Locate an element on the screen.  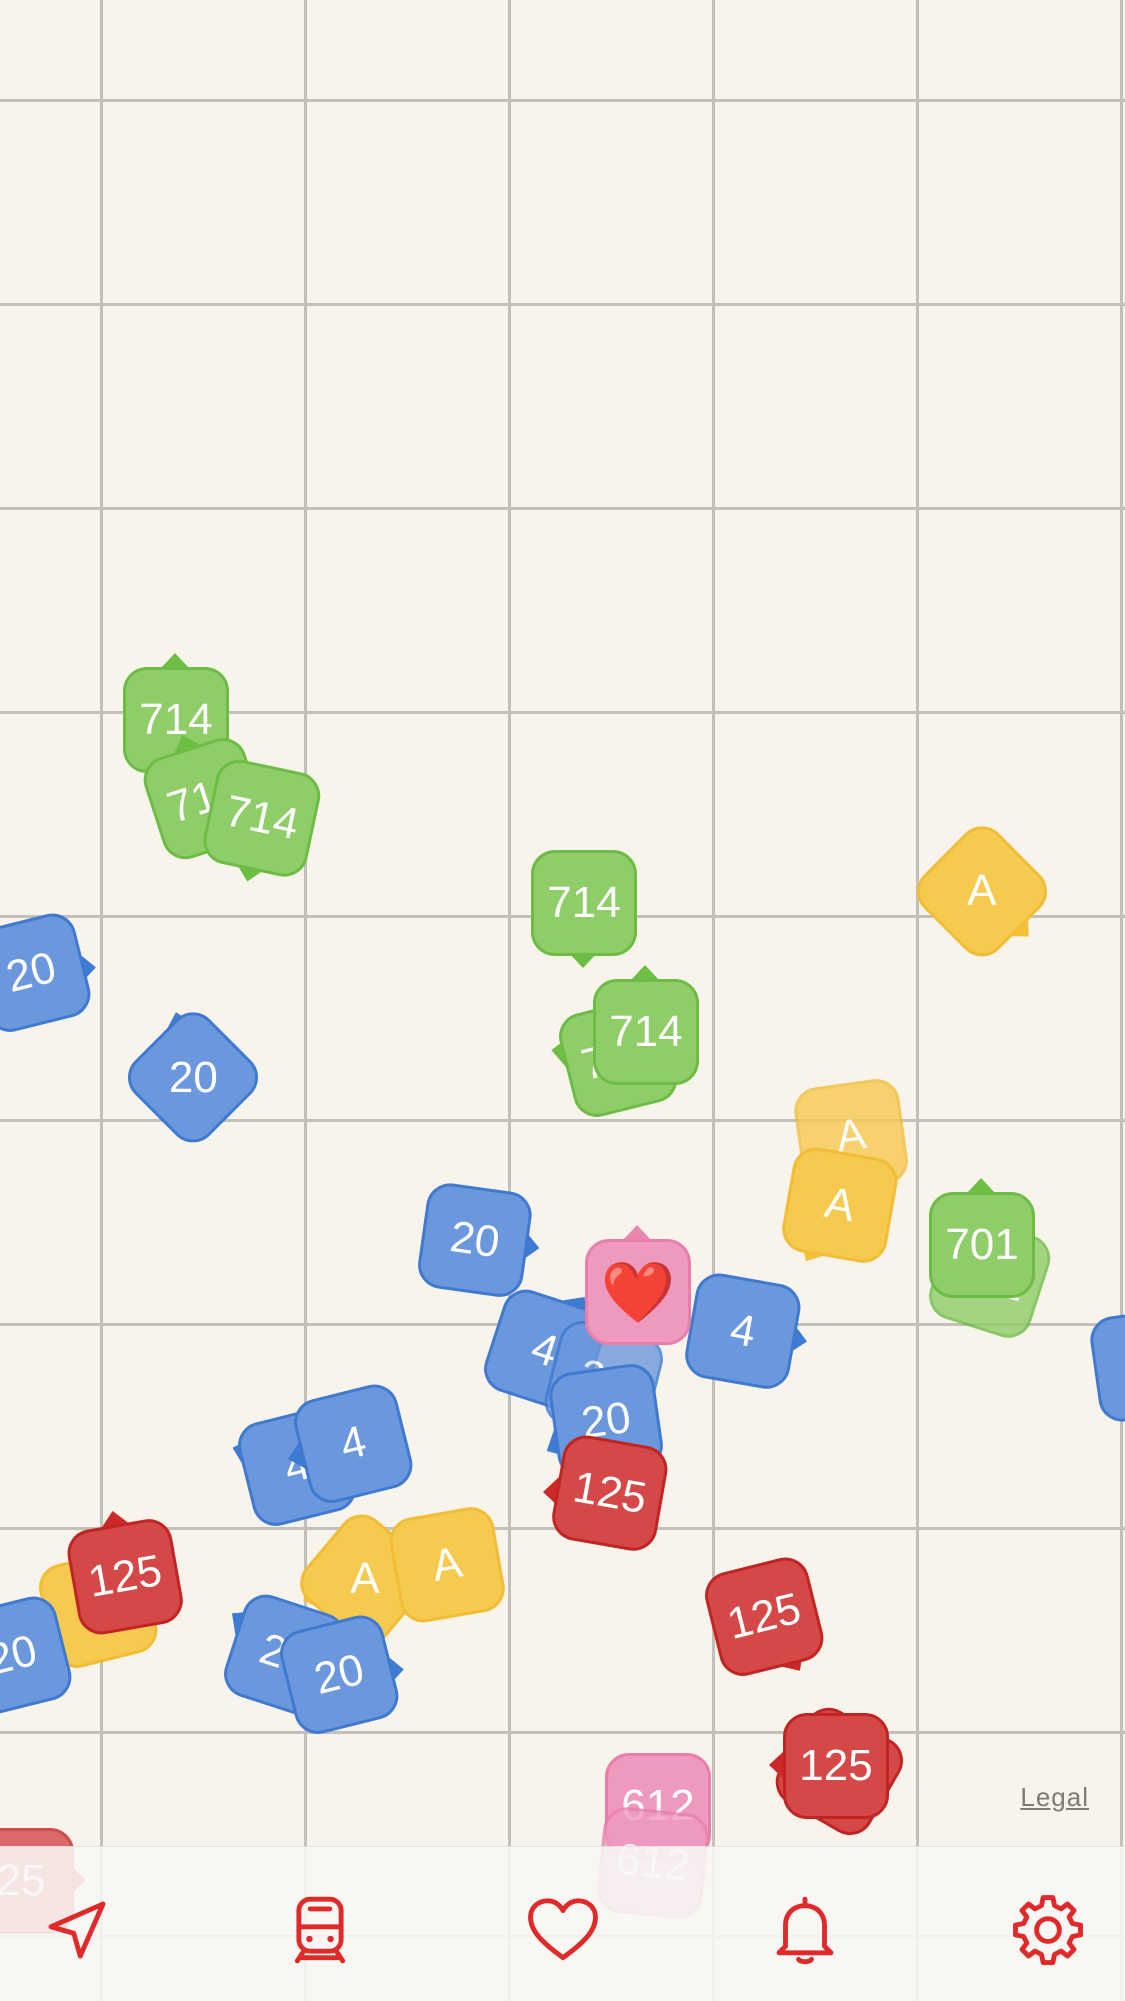
route-marker-edge is located at coordinates (1106, 1364).